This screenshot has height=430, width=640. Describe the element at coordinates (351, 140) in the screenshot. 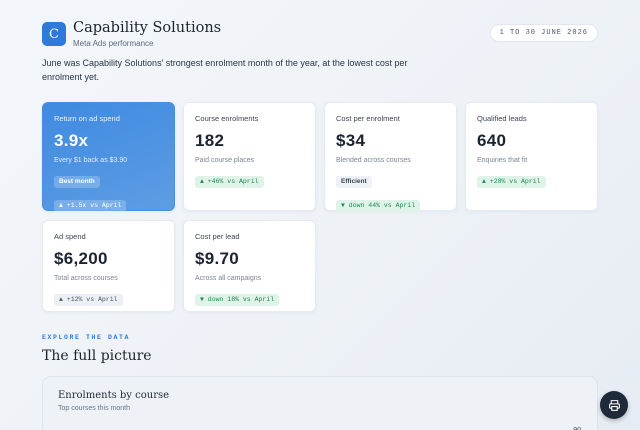

I see `card-value: $34` at that location.